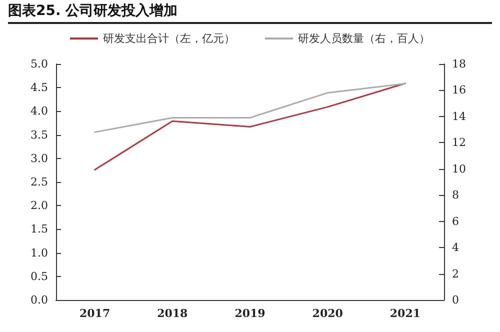 The image size is (500, 332). What do you see at coordinates (39, 300) in the screenshot?
I see `y-tick-label: 0.0` at bounding box center [39, 300].